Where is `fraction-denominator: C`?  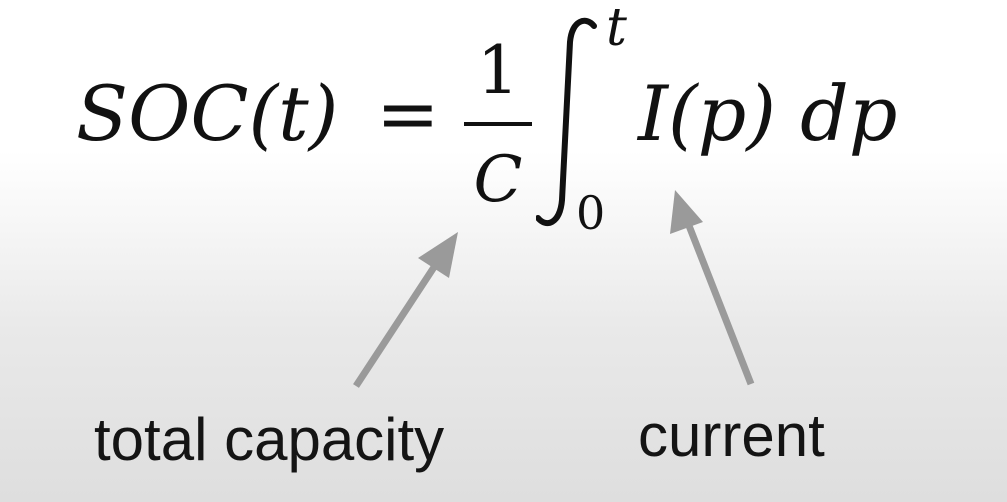
fraction-denominator: C is located at coordinates (498, 180).